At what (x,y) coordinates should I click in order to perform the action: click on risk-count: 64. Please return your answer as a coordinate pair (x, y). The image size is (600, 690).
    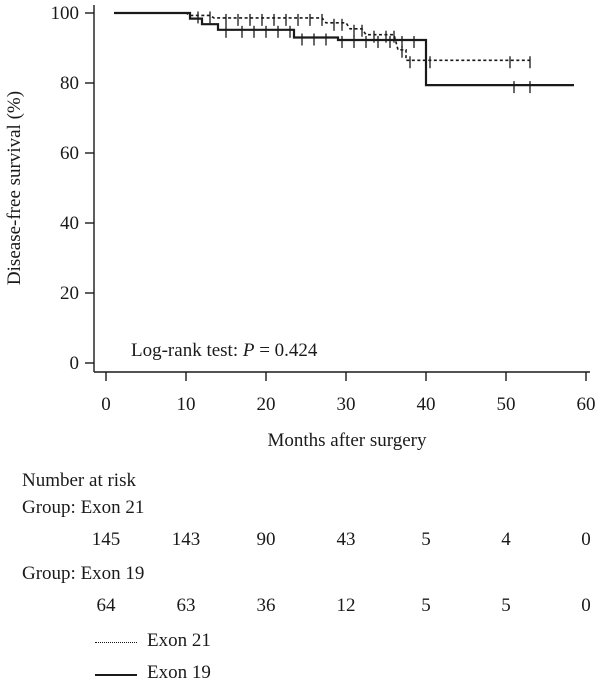
    Looking at the image, I should click on (106, 605).